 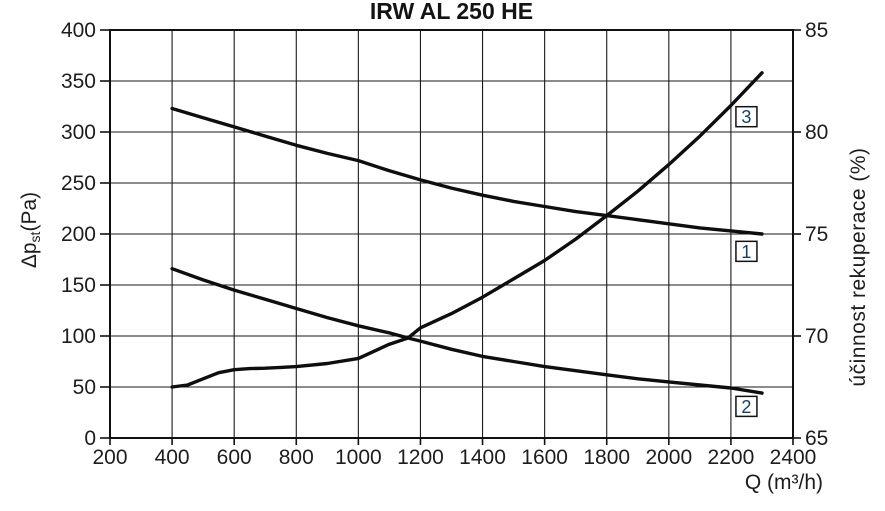 I want to click on x-tick-label-1400: 1400, so click(x=482, y=457).